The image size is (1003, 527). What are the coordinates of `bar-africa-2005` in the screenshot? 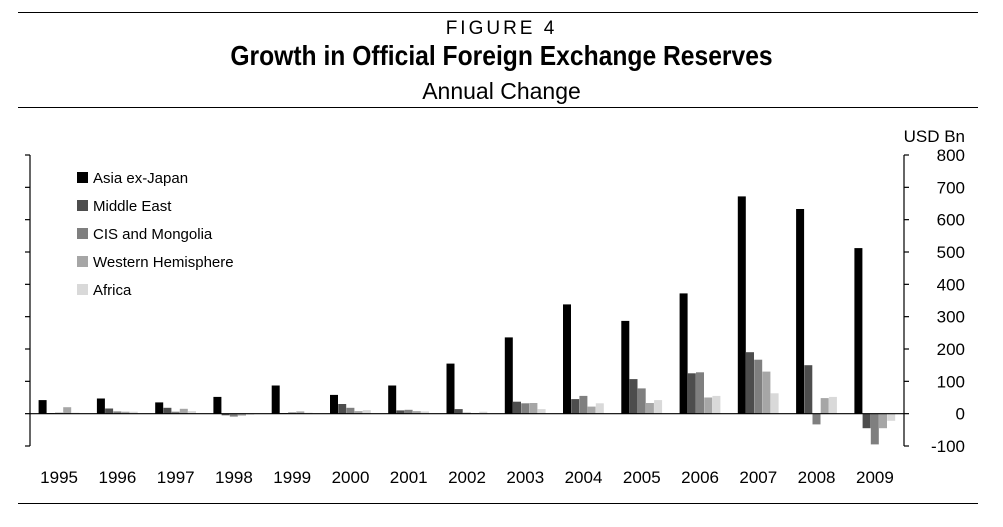 It's located at (658, 407).